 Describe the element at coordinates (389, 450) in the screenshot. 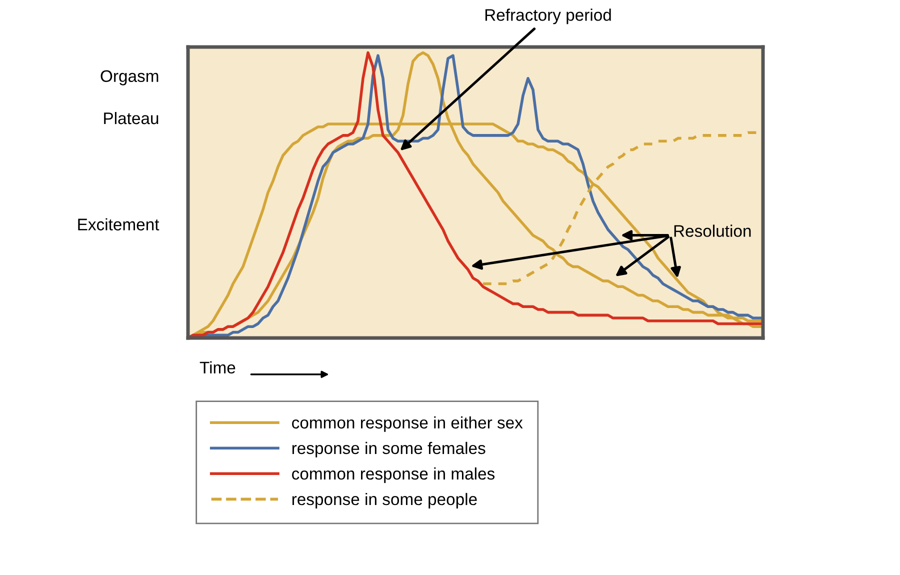

I see `legend-label: response in some females` at that location.